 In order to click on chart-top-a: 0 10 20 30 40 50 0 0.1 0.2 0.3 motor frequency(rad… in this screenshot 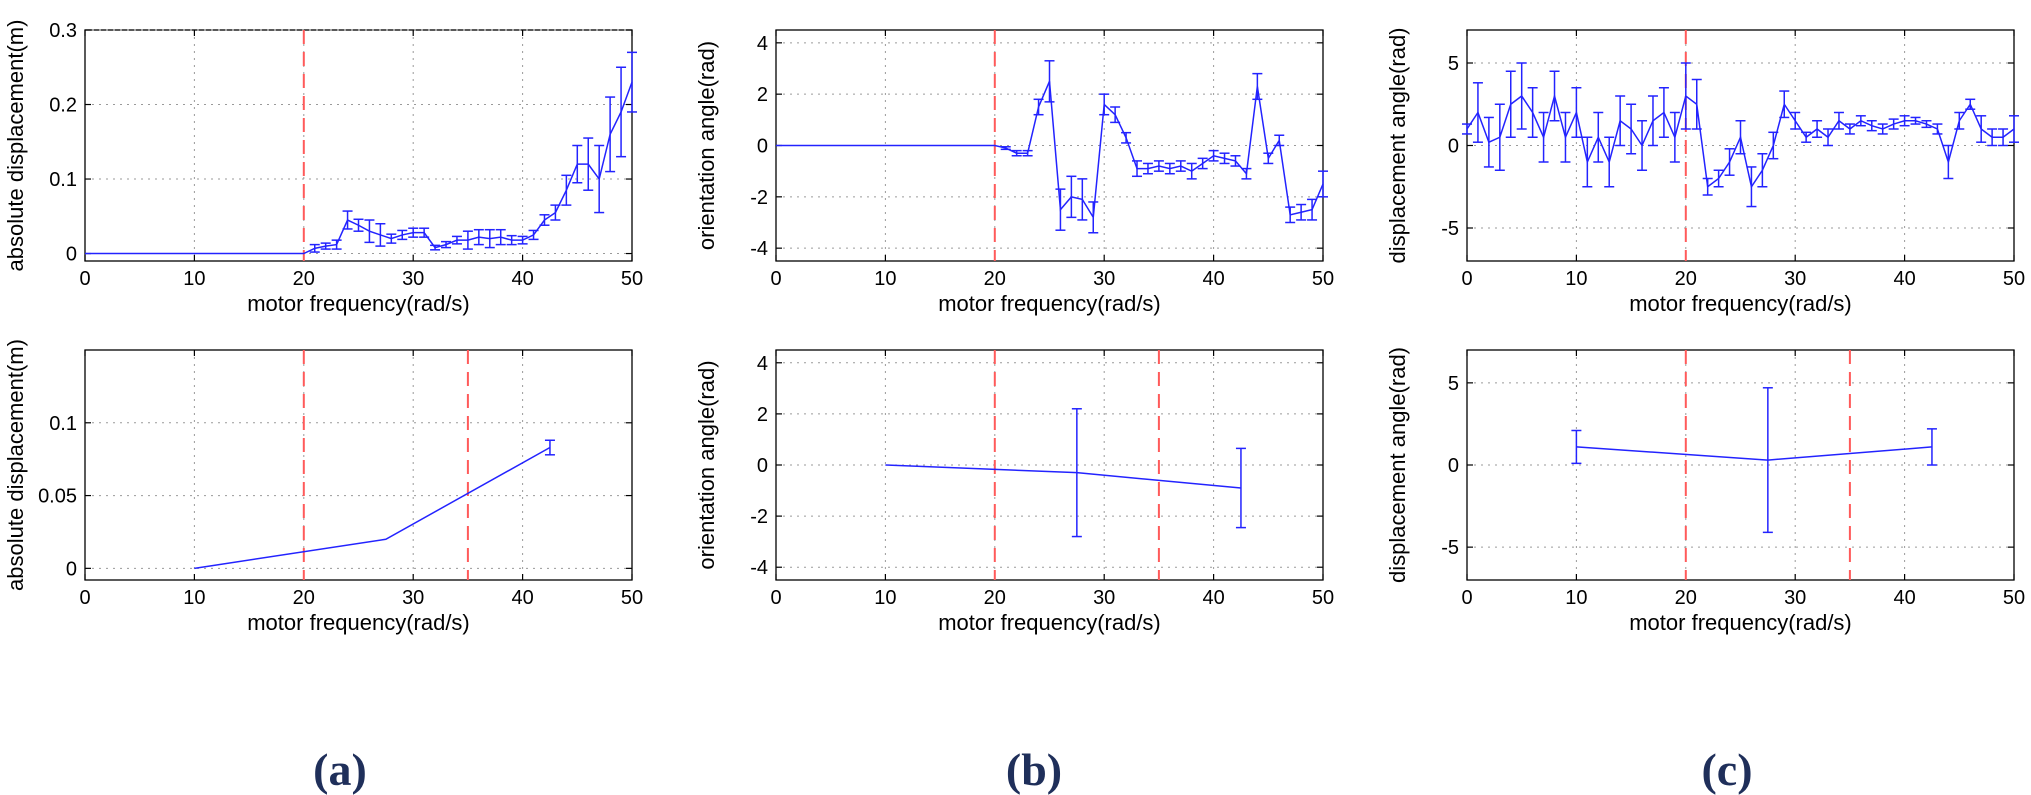, I will do `click(323, 168)`.